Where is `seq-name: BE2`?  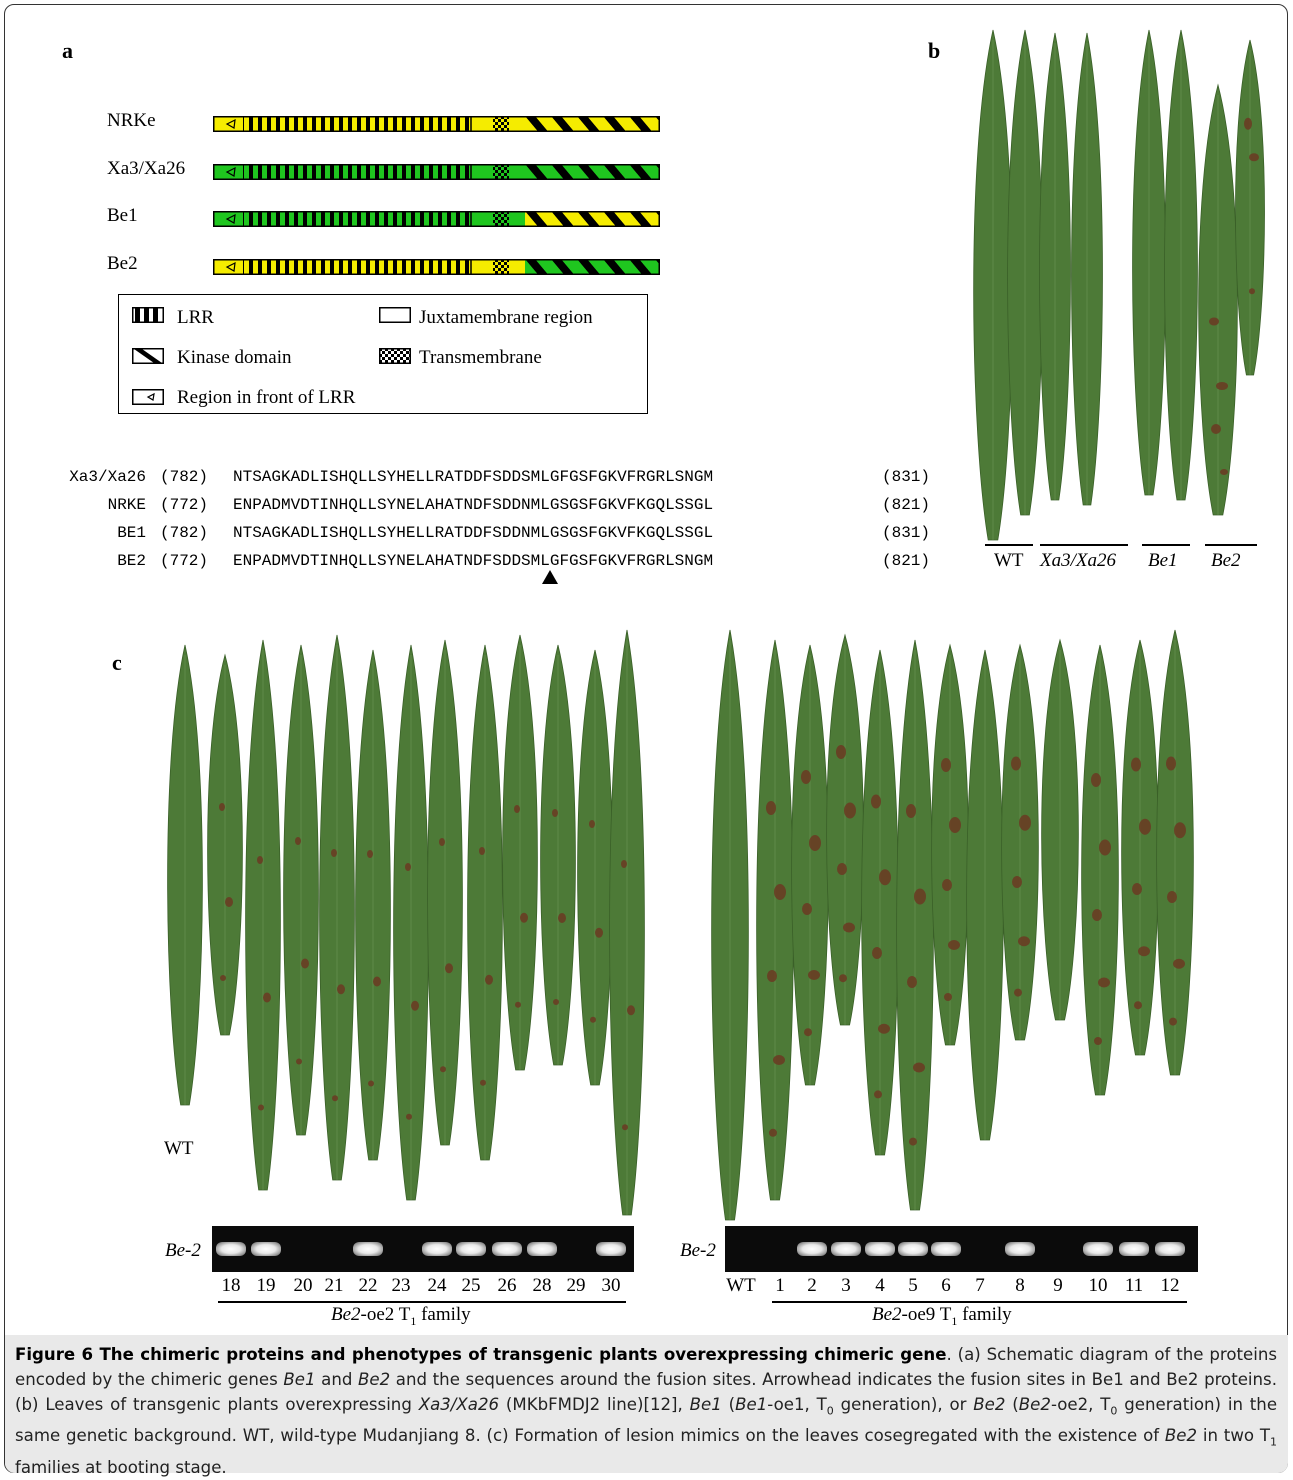 seq-name: BE2 is located at coordinates (131, 561).